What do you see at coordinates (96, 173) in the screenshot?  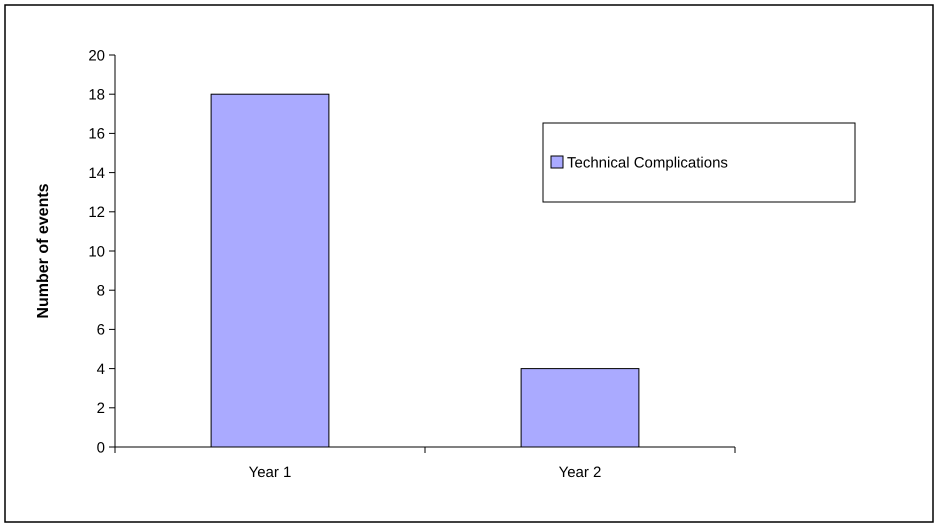 I see `y-tick-label: 14` at bounding box center [96, 173].